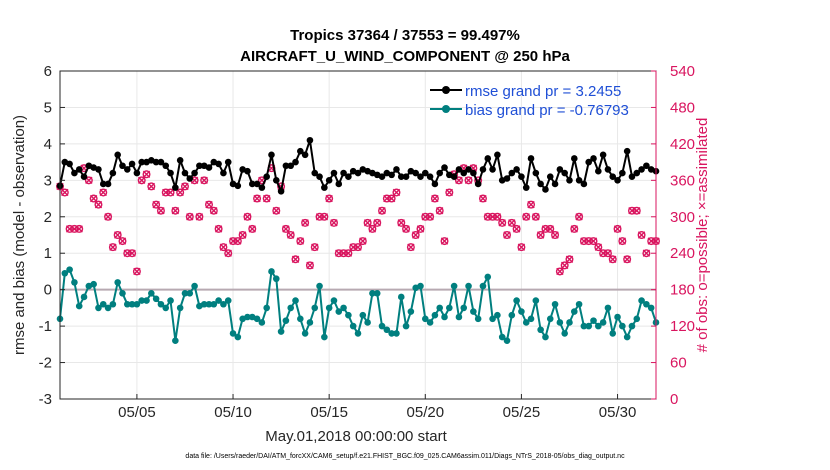  I want to click on x-axis: 05/05 05/10 05/15 05/20 05/25 05/30, so click(377, 407).